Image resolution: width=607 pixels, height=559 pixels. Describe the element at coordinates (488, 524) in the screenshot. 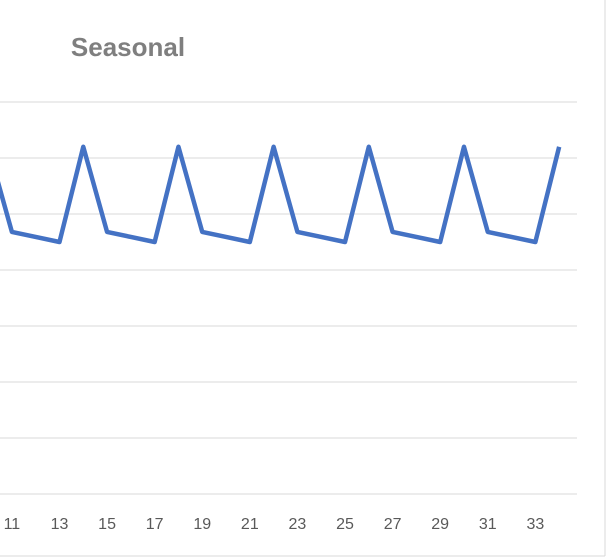

I see `x-tick-label: 31` at that location.